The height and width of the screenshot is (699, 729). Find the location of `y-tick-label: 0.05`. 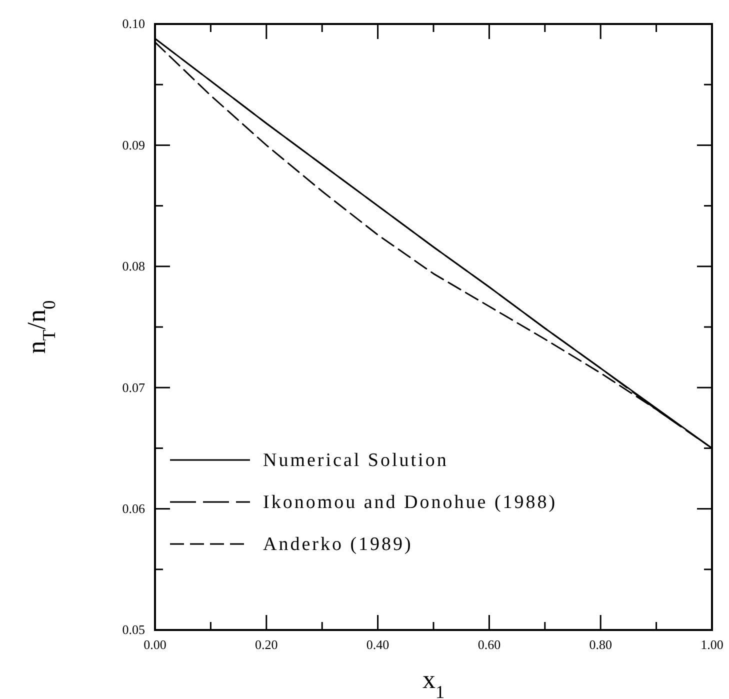

y-tick-label: 0.05 is located at coordinates (133, 630).